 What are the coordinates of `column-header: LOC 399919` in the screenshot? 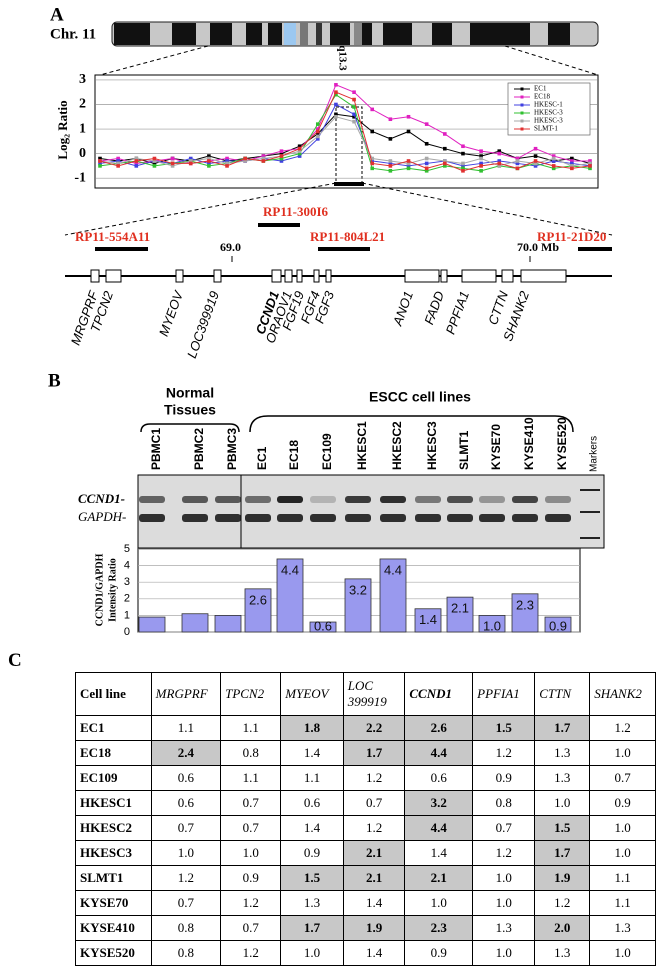 It's located at (374, 694).